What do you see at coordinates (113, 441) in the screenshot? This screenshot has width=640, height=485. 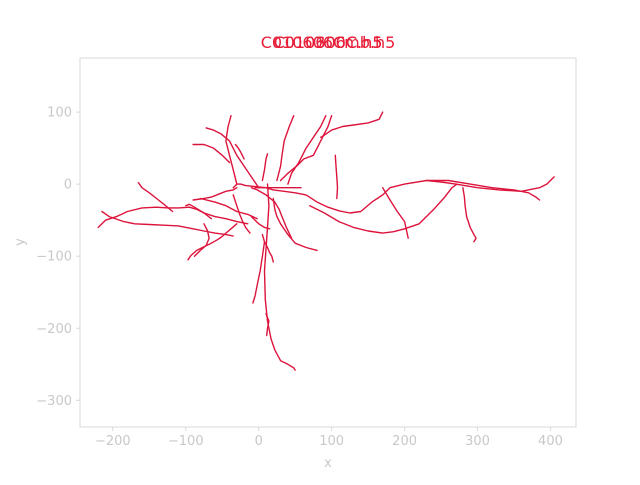 I see `x-tick-label: −200` at bounding box center [113, 441].